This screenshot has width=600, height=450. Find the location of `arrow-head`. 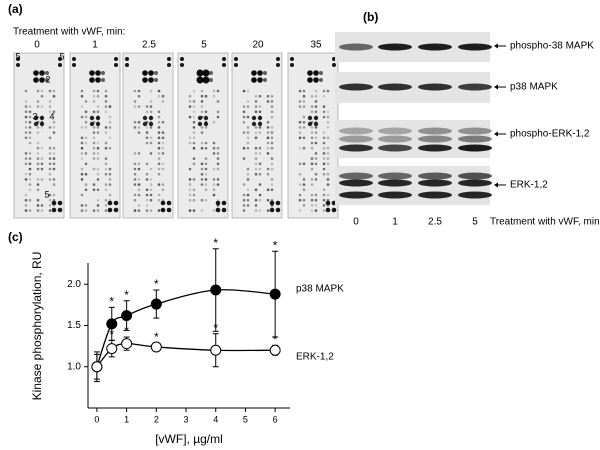

arrow-head is located at coordinates (496, 87).